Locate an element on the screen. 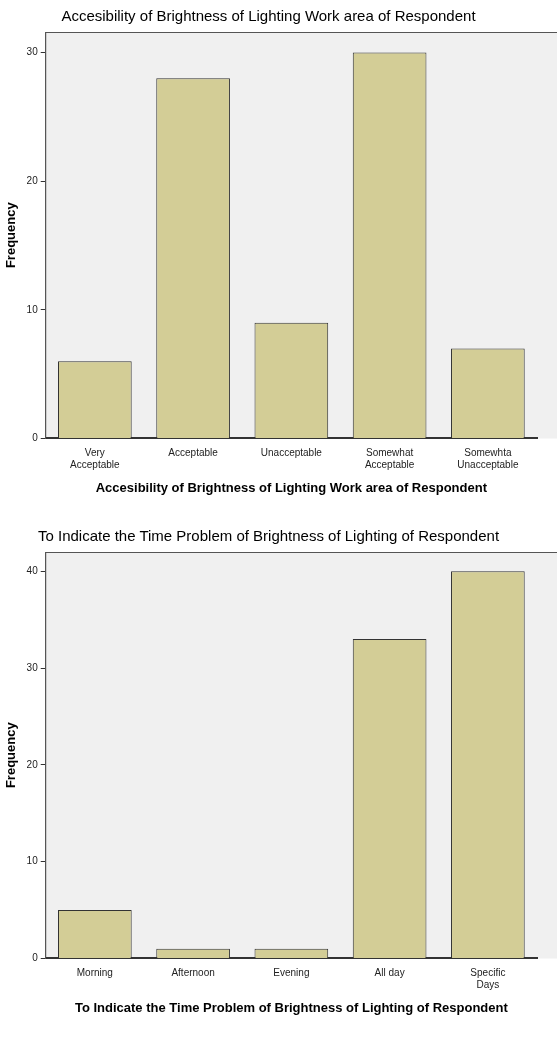 The height and width of the screenshot is (1040, 557). x-tick-label: Evening is located at coordinates (291, 973).